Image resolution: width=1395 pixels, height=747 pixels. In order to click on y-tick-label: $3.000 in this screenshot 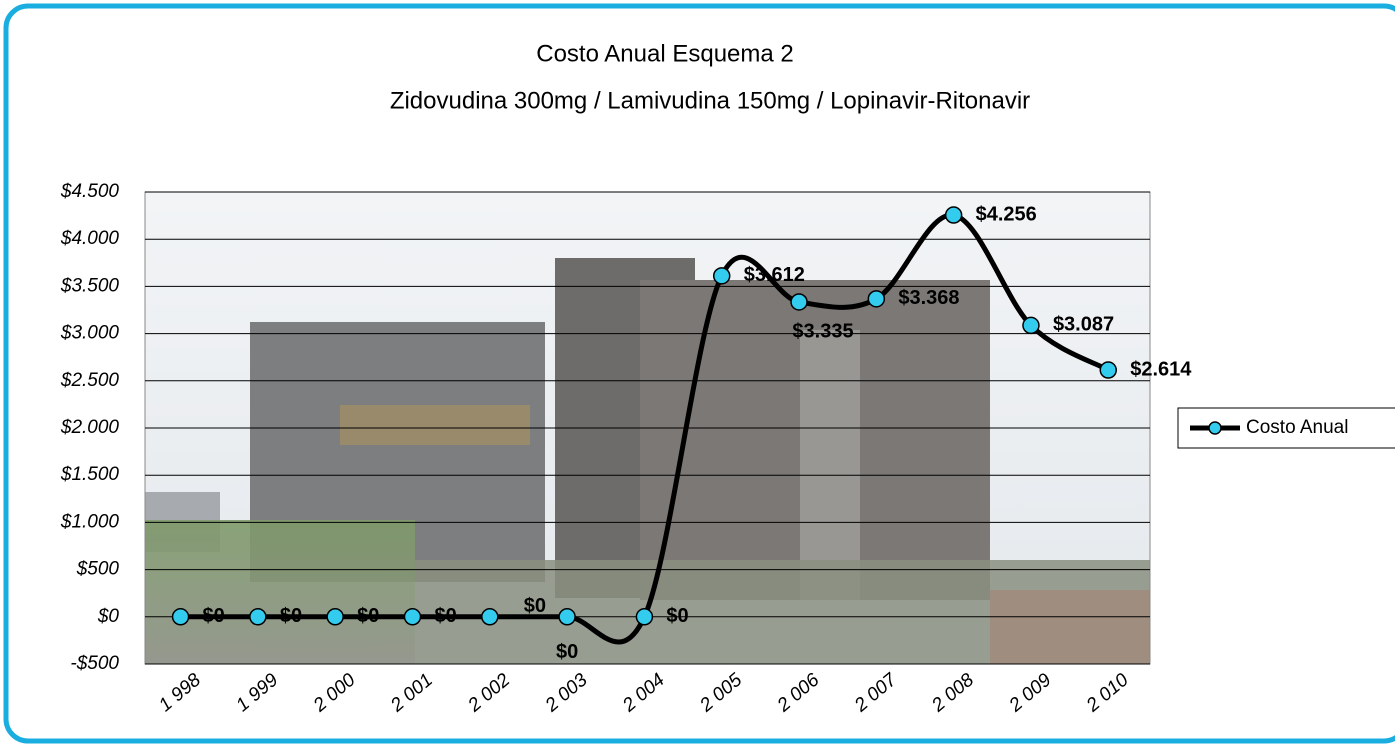, I will do `click(90, 333)`.